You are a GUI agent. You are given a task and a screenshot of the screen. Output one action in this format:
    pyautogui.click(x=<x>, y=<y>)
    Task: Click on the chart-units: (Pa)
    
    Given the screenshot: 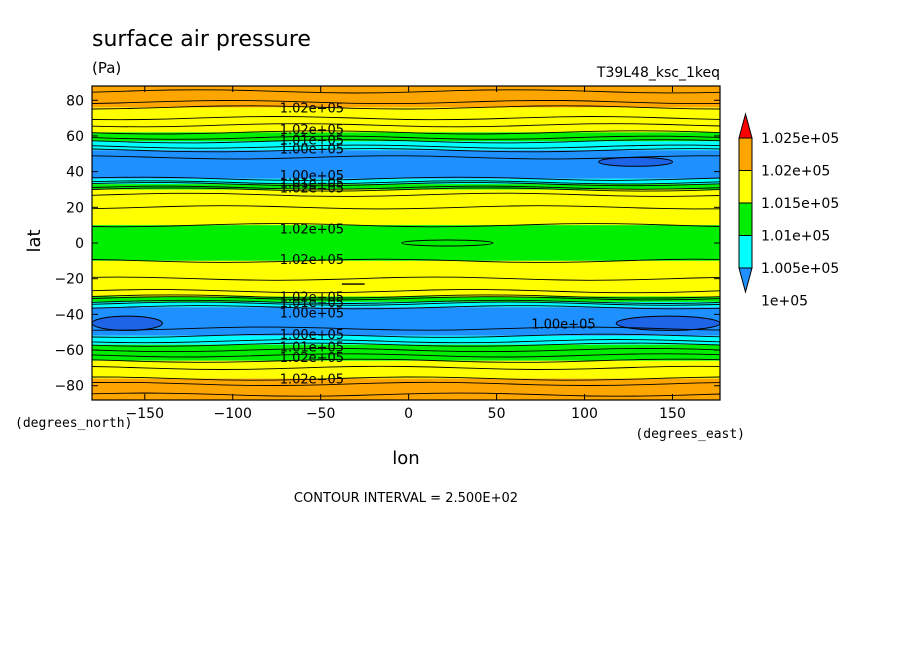 What is the action you would take?
    pyautogui.click(x=106, y=68)
    